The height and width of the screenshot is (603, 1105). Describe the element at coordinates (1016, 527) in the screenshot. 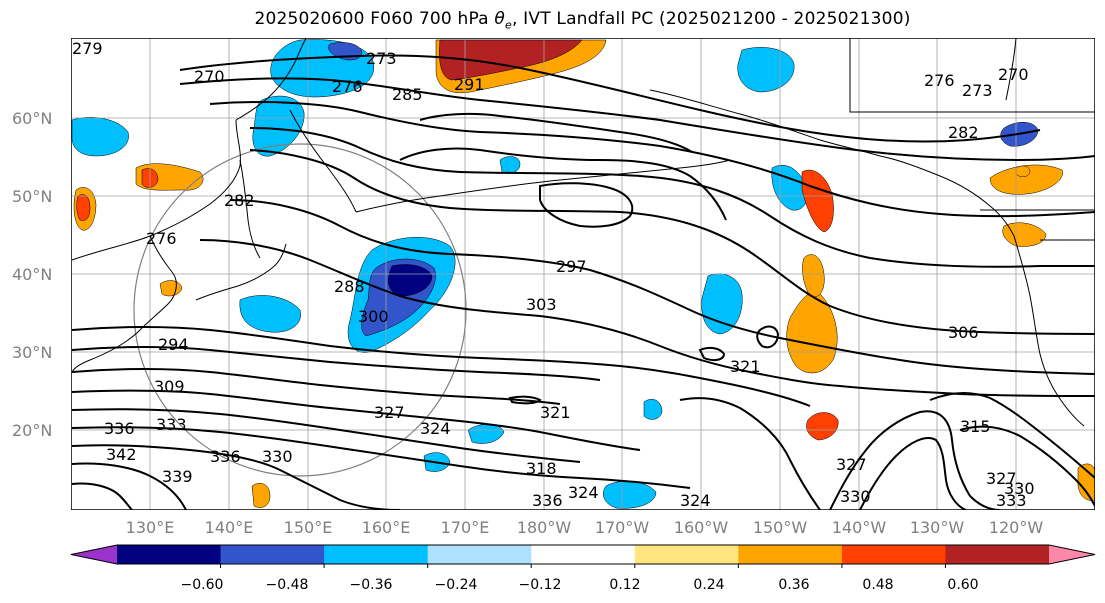

I see `lon-label-120w: 120°W` at that location.